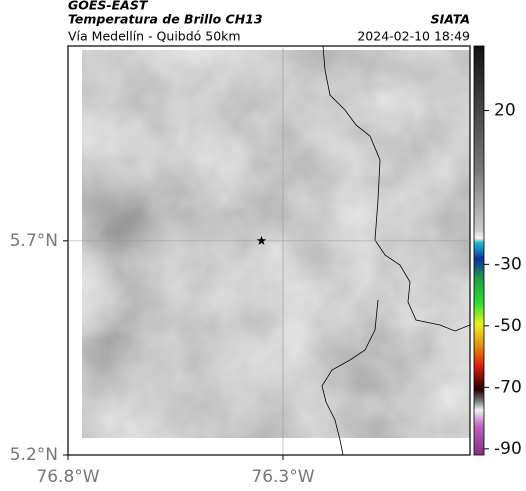 Image resolution: width=526 pixels, height=491 pixels. What do you see at coordinates (154, 36) in the screenshot?
I see `route: Vía Medellín - Quibdó 50km` at bounding box center [154, 36].